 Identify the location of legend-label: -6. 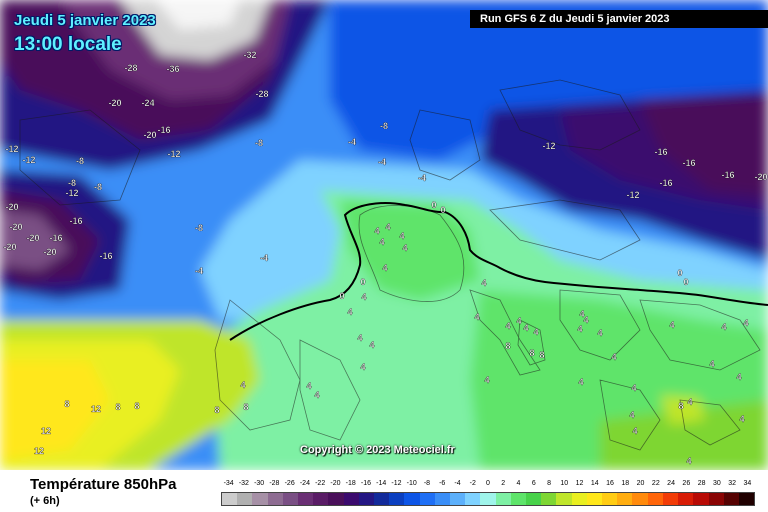
(442, 483).